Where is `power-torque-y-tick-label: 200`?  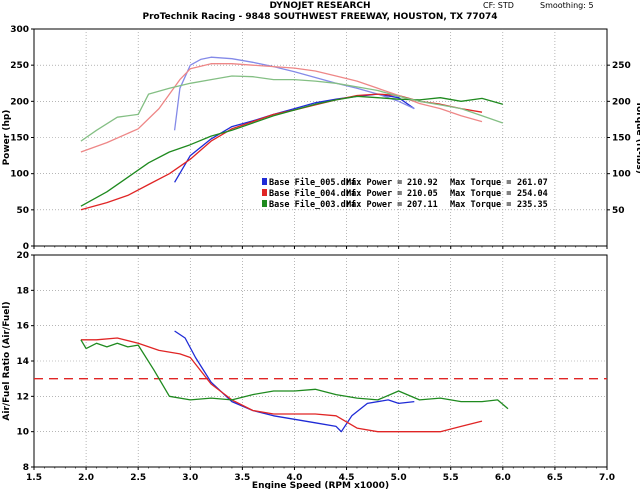
power-torque-y-tick-label: 200 is located at coordinates (19, 102).